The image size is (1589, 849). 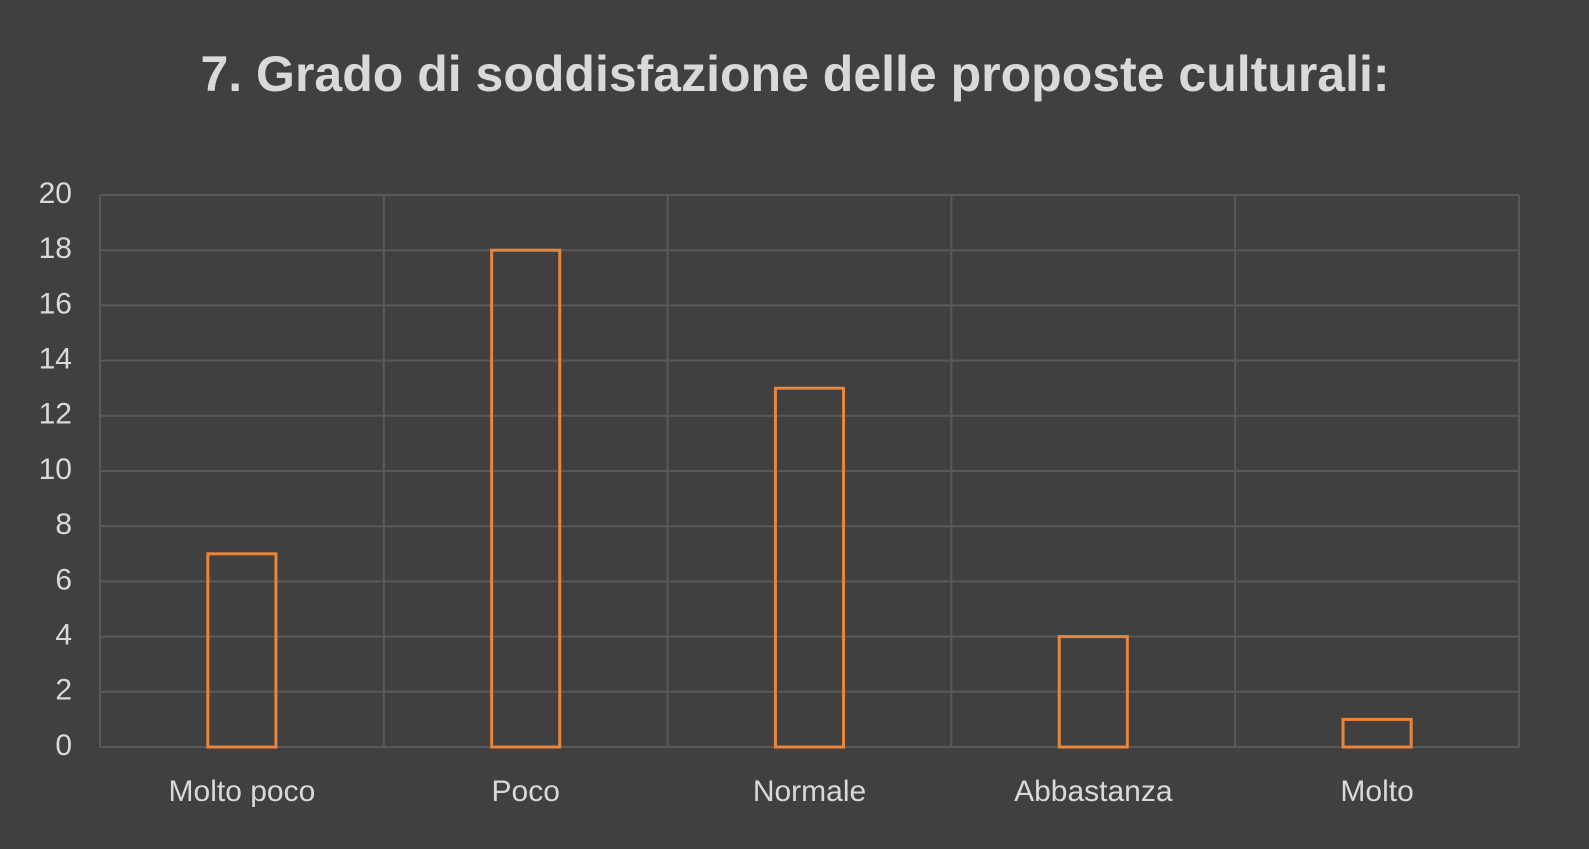 I want to click on y-tick-label: 0, so click(x=63, y=745).